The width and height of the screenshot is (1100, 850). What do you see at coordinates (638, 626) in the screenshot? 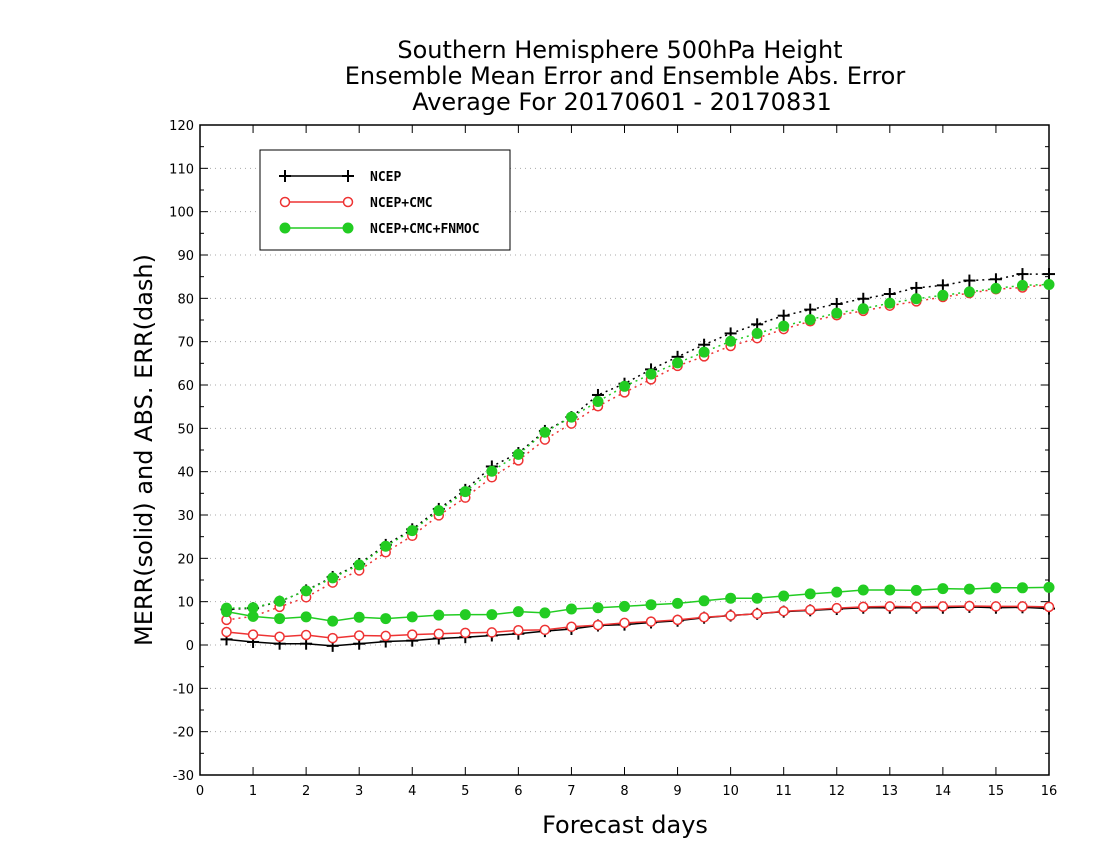
I see `merr-line-ncep` at bounding box center [638, 626].